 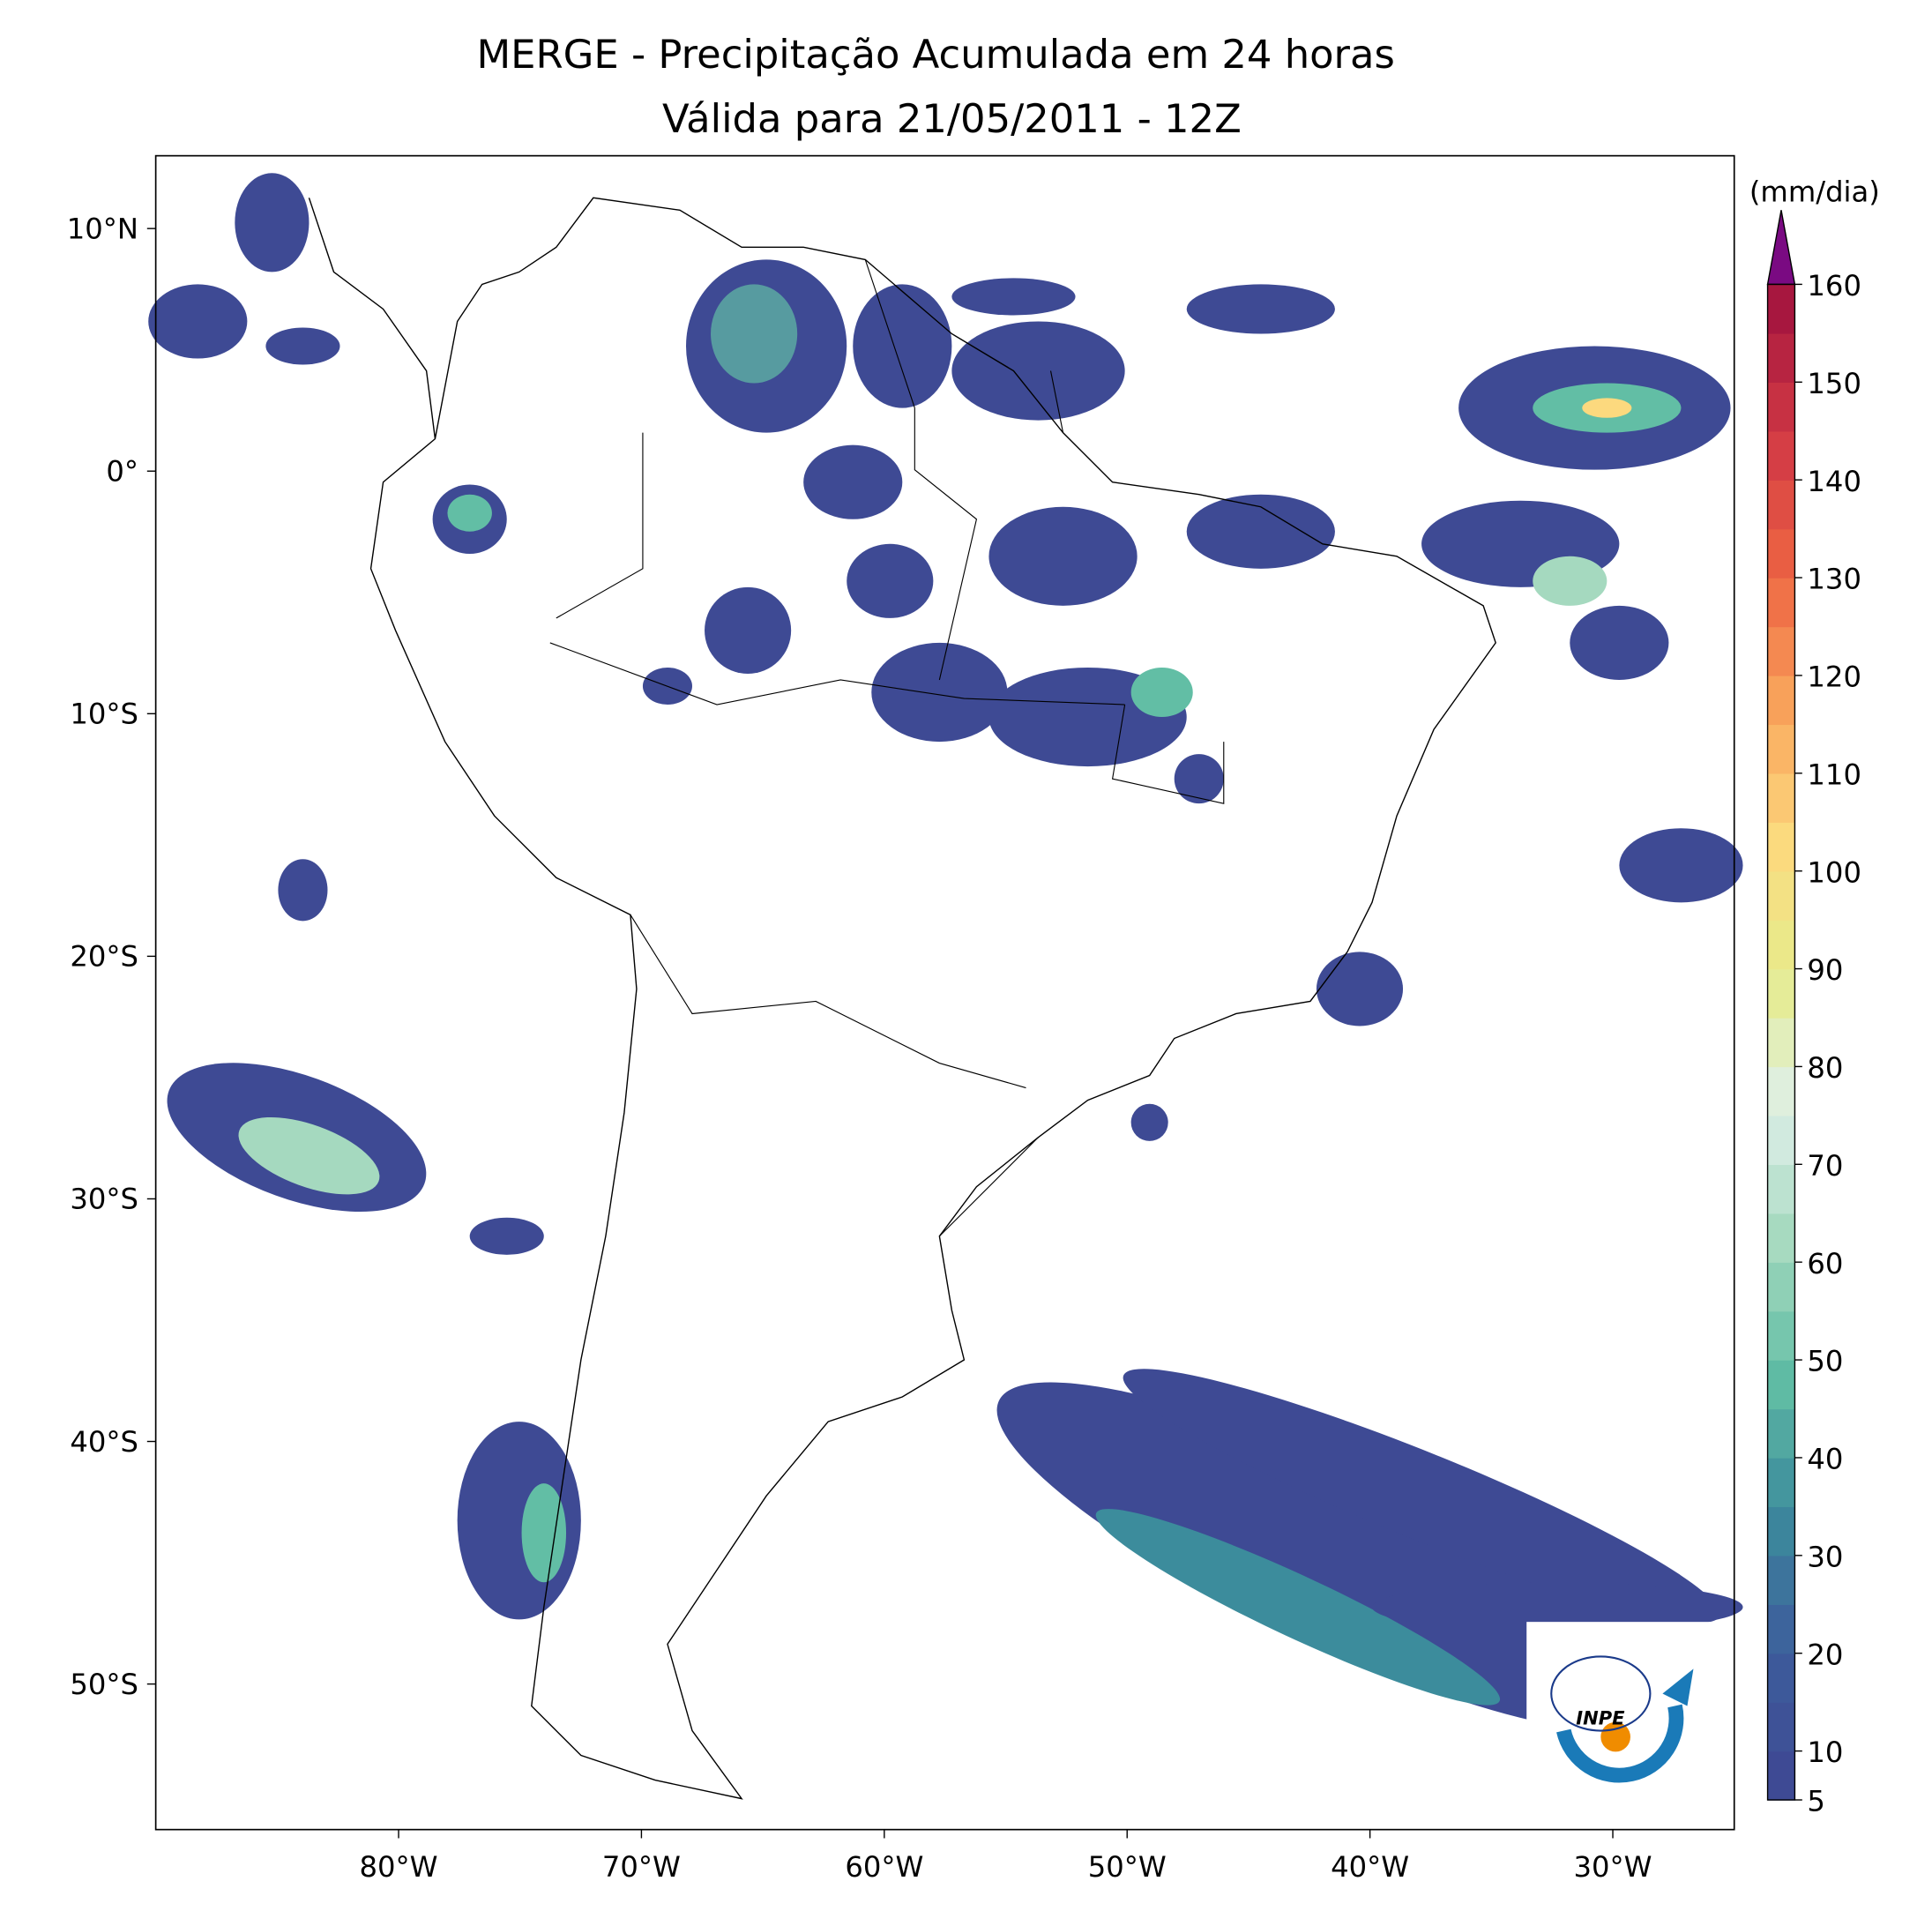 What do you see at coordinates (1825, 1753) in the screenshot?
I see `colorbar-tick-label: 10` at bounding box center [1825, 1753].